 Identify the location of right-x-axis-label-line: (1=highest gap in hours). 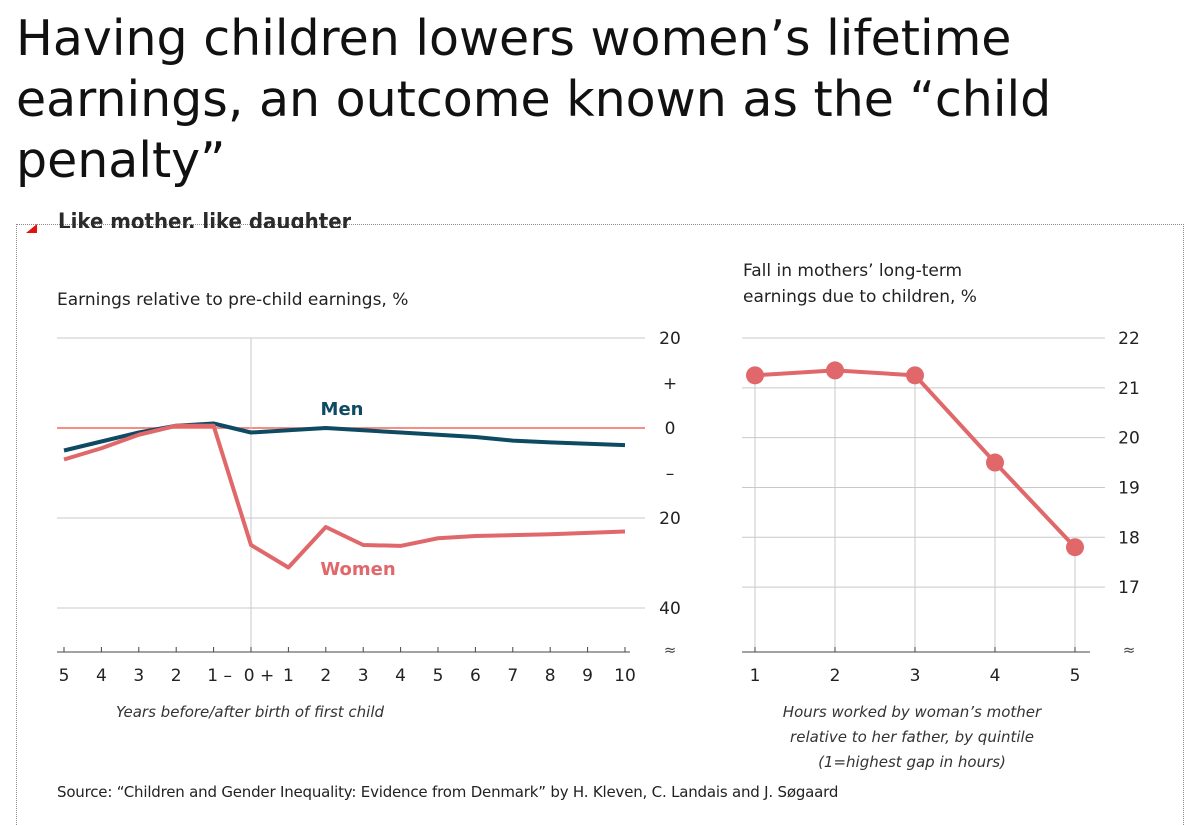
(912, 762).